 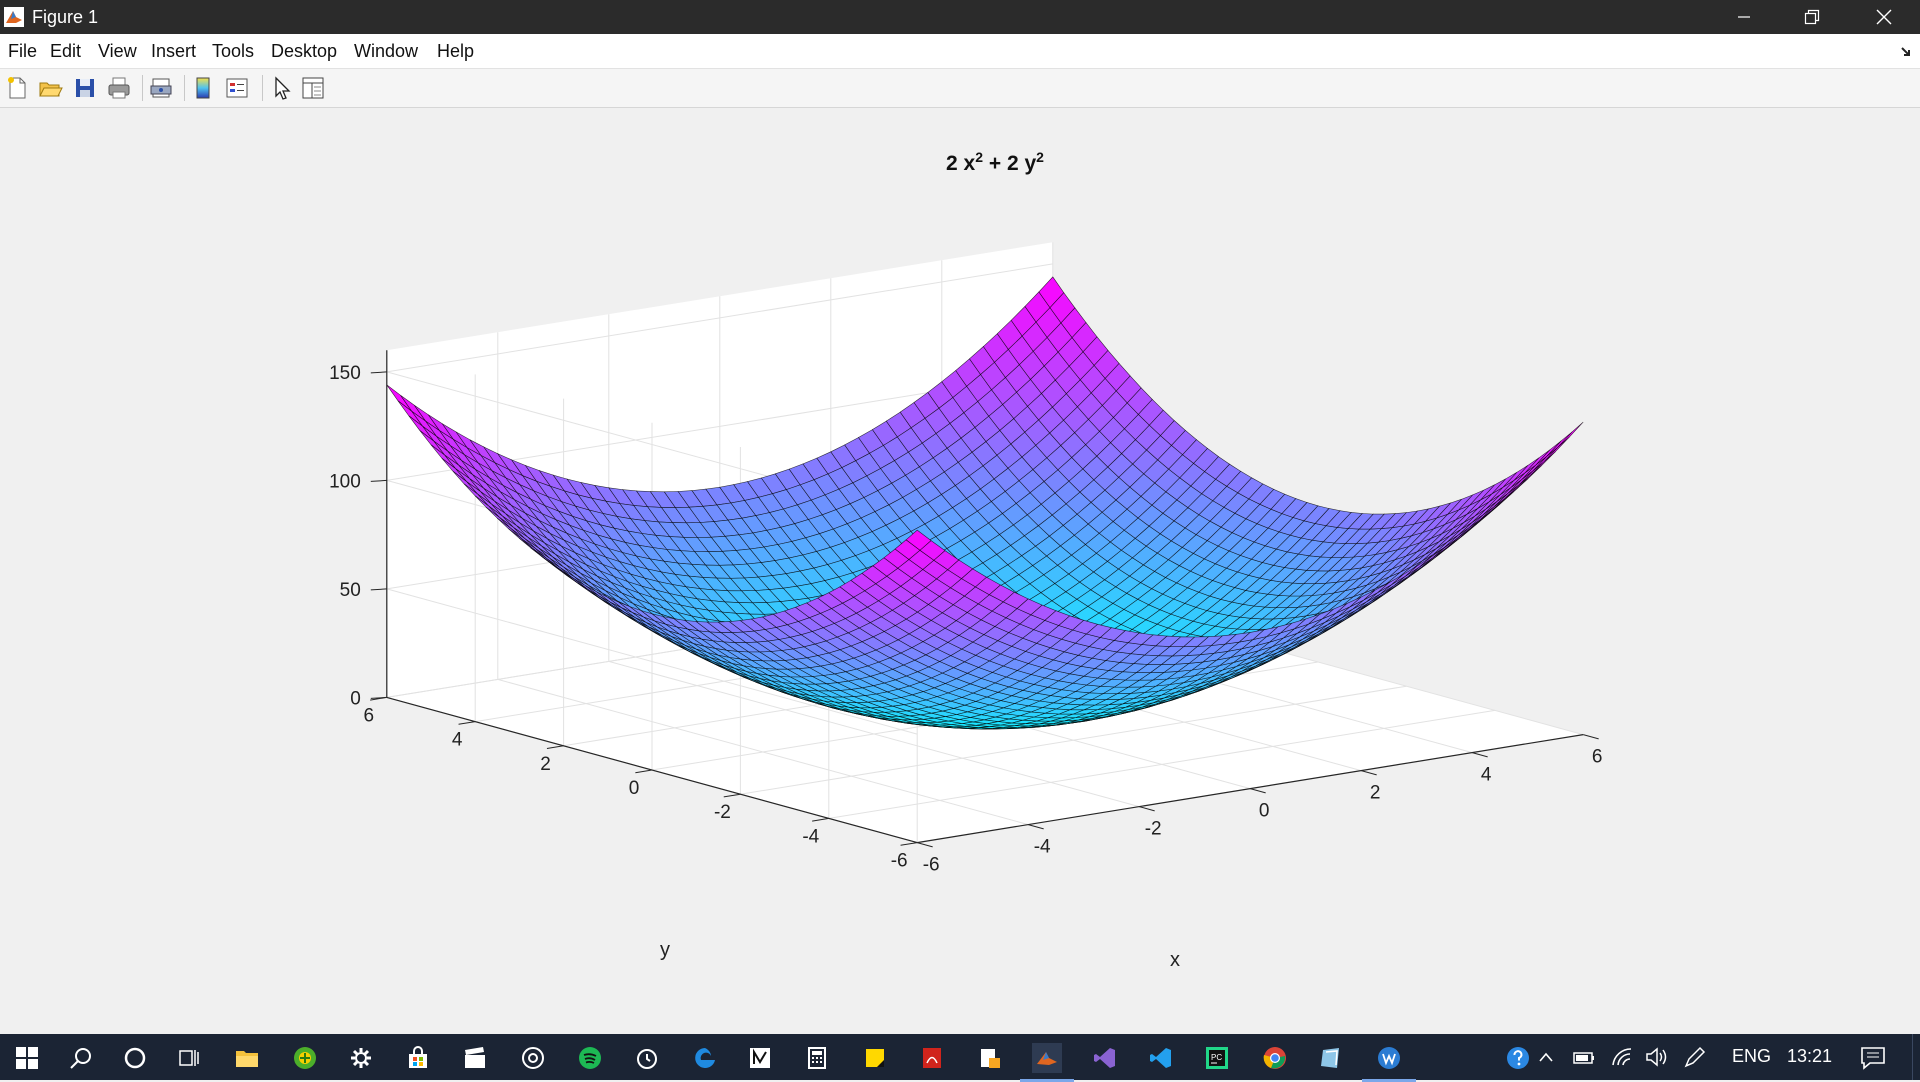 What do you see at coordinates (1275, 1058) in the screenshot?
I see `chrome-icon` at bounding box center [1275, 1058].